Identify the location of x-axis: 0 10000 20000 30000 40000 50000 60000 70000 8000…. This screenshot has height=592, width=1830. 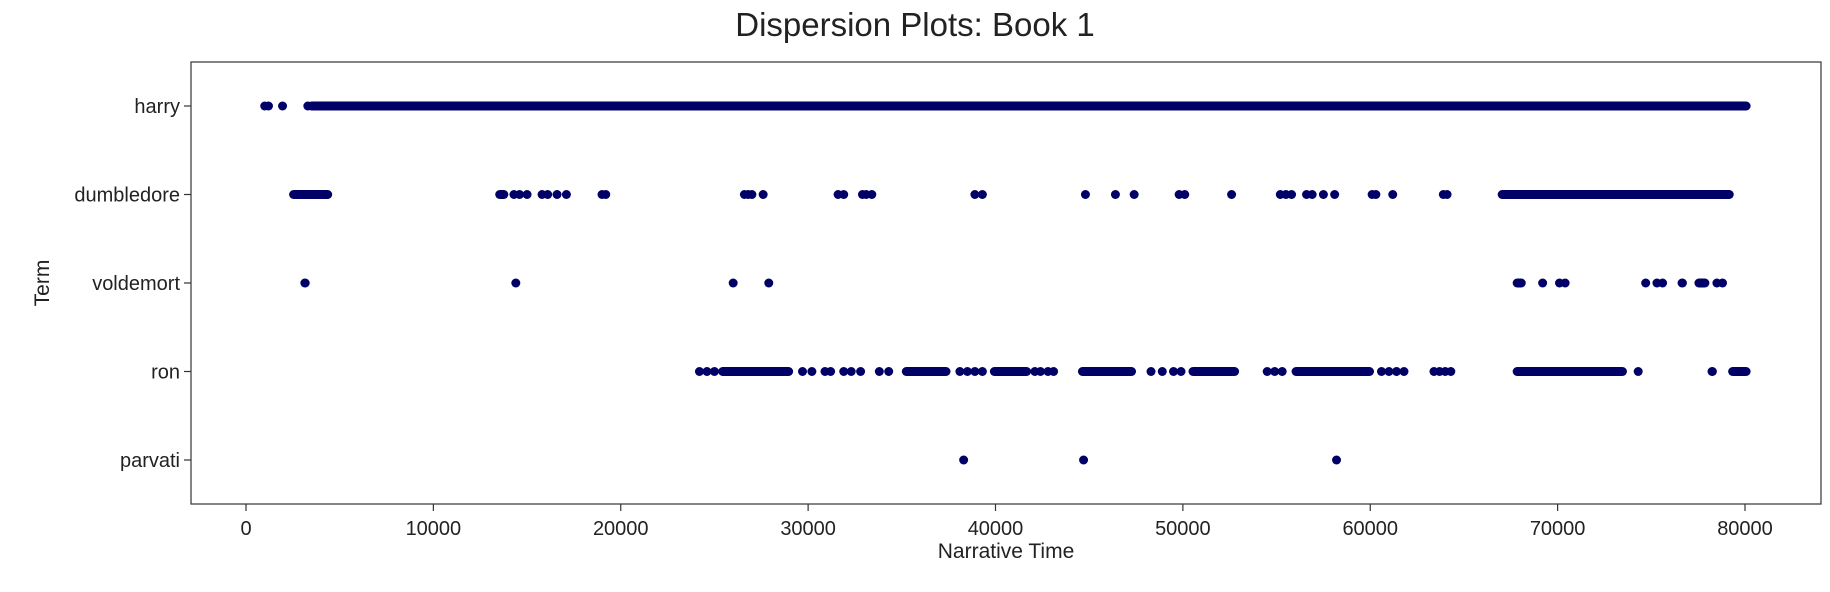
(1006, 522).